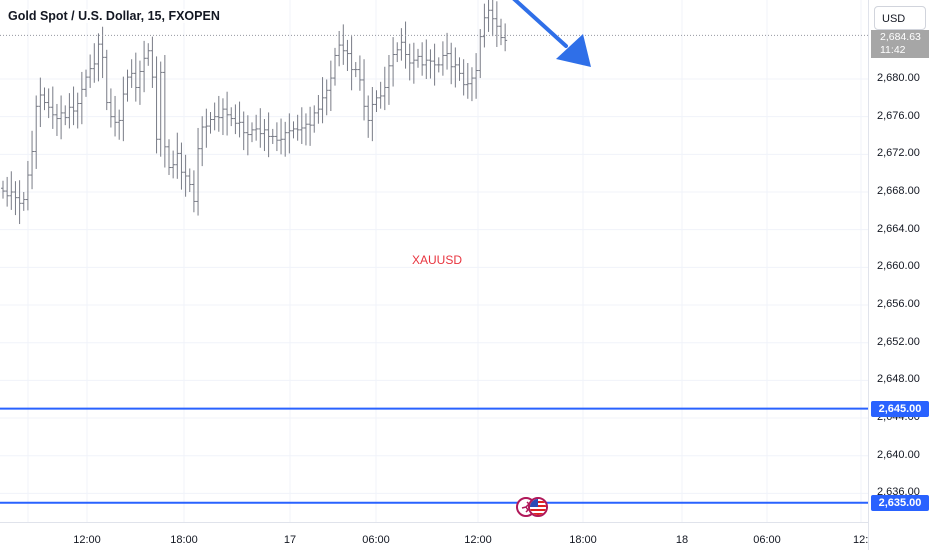  What do you see at coordinates (900, 502) in the screenshot?
I see `level-price-tag: 2,635.00` at bounding box center [900, 502].